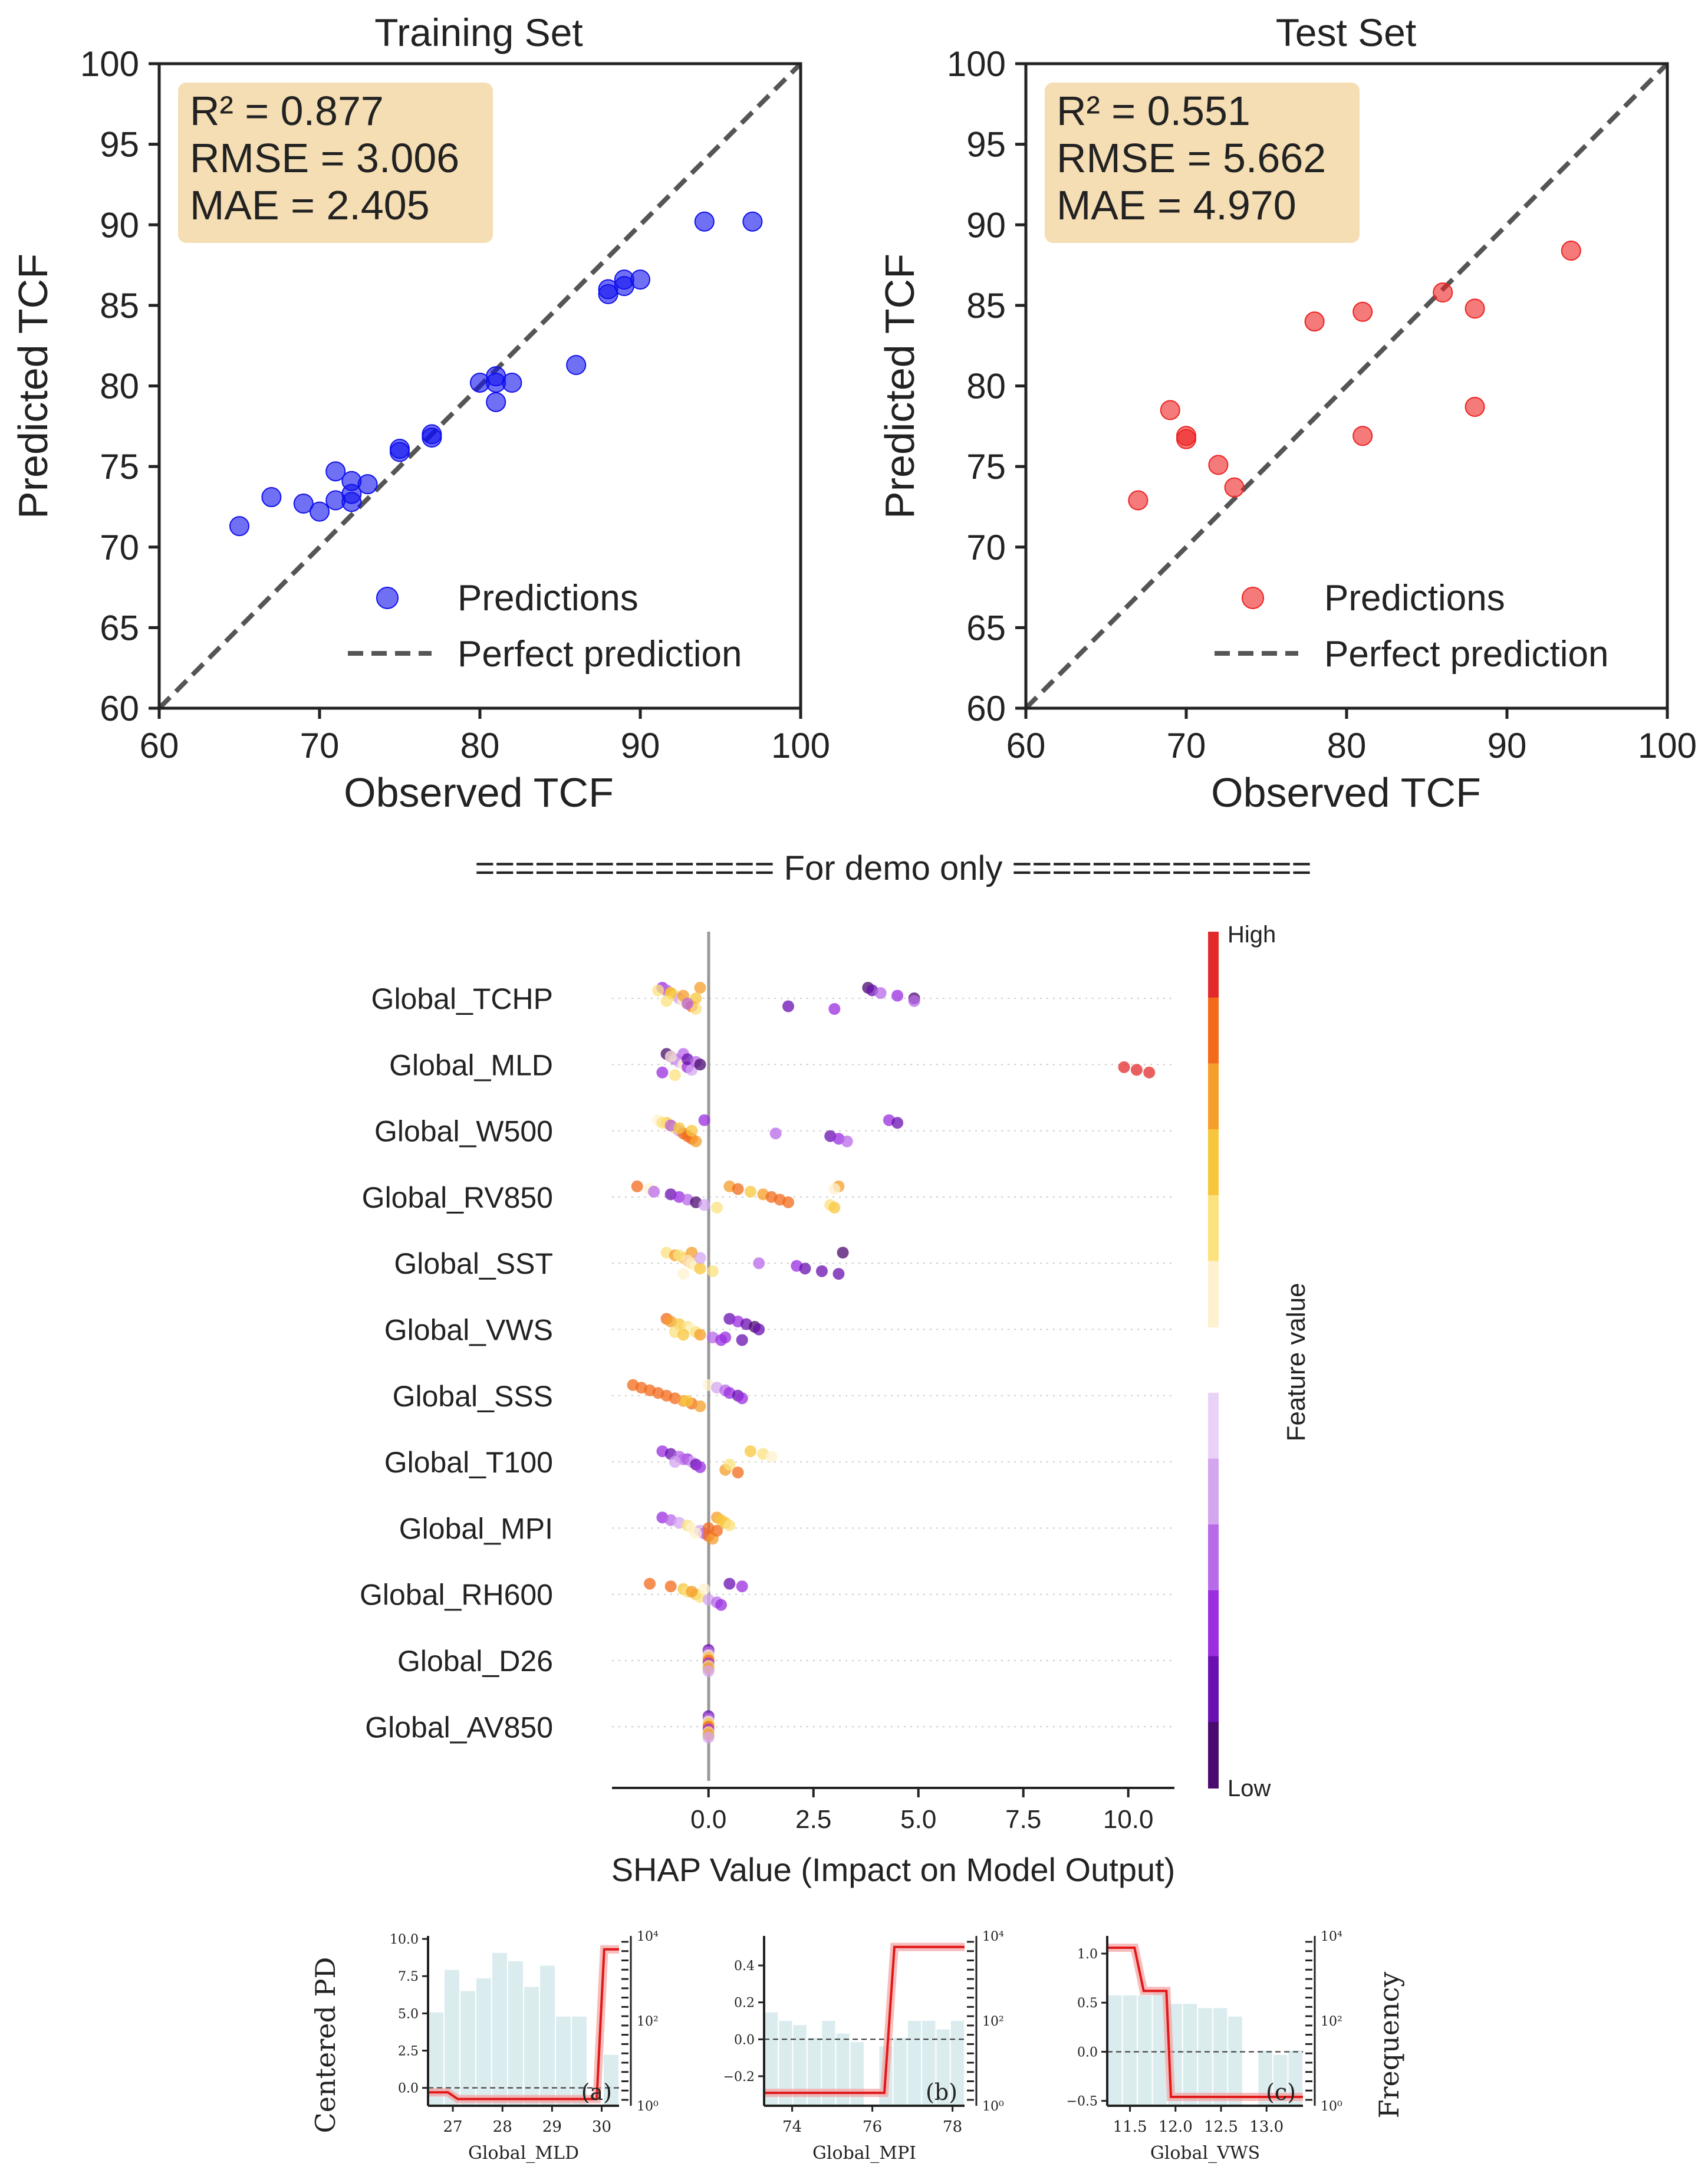  Describe the element at coordinates (119, 225) in the screenshot. I see `y-tick-label: 90` at that location.